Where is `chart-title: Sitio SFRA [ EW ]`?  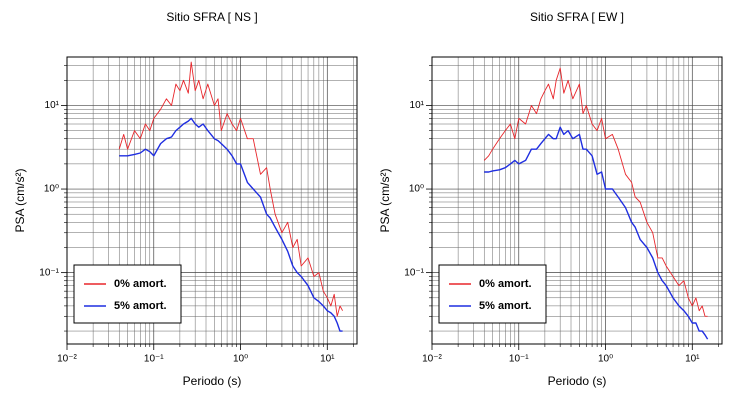 chart-title: Sitio SFRA [ EW ] is located at coordinates (577, 17).